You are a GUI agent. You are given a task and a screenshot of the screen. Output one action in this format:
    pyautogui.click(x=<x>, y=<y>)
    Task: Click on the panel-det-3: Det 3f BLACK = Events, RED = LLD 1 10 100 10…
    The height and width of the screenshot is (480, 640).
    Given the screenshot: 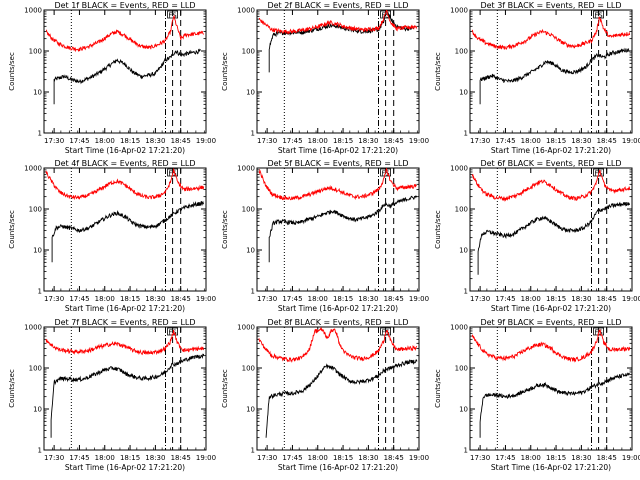 What is the action you would take?
    pyautogui.click(x=537, y=78)
    